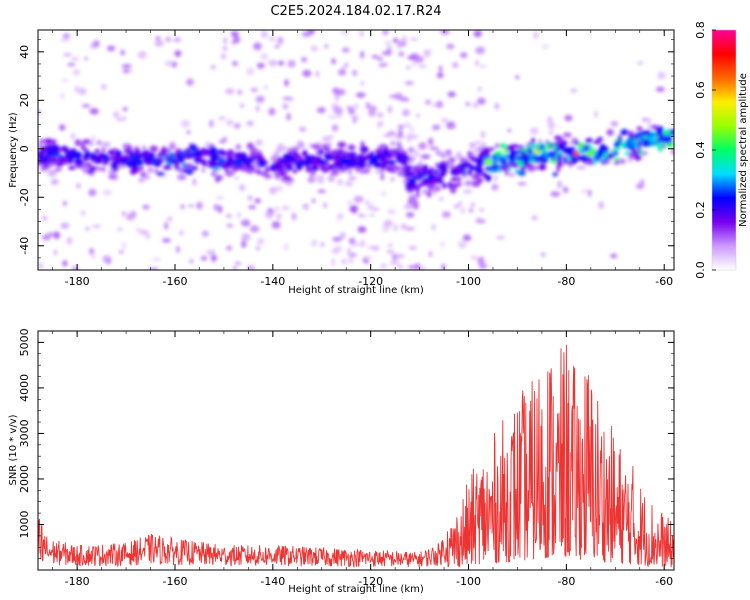 The image size is (750, 600). What do you see at coordinates (370, 281) in the screenshot?
I see `x-tick-label: -120` at bounding box center [370, 281].